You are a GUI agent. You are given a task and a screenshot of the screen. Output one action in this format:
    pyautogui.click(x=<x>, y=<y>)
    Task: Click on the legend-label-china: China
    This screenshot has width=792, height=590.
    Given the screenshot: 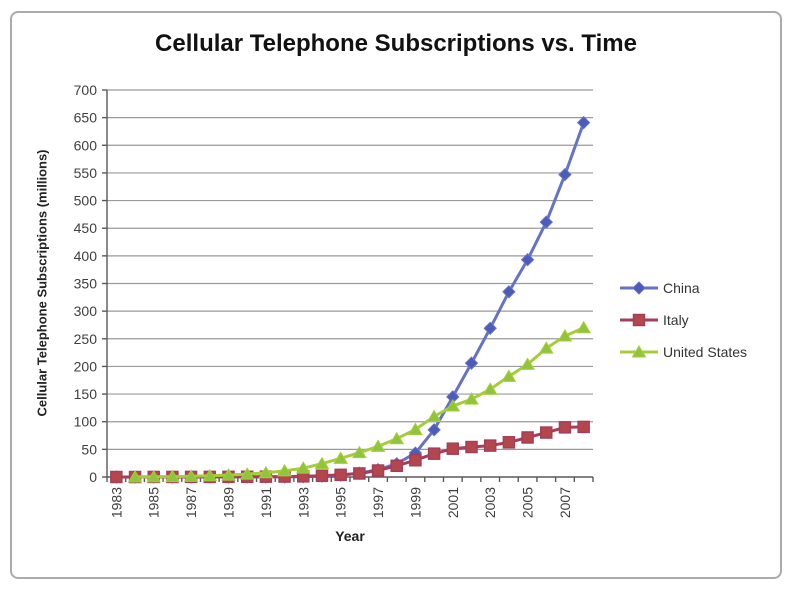 What is the action you would take?
    pyautogui.click(x=681, y=288)
    